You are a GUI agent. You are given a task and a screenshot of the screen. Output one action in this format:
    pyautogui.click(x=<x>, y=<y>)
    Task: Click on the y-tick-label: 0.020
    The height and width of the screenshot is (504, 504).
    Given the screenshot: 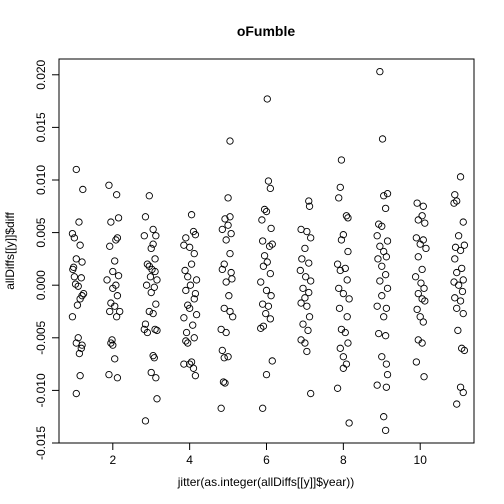 What is the action you would take?
    pyautogui.click(x=41, y=74)
    